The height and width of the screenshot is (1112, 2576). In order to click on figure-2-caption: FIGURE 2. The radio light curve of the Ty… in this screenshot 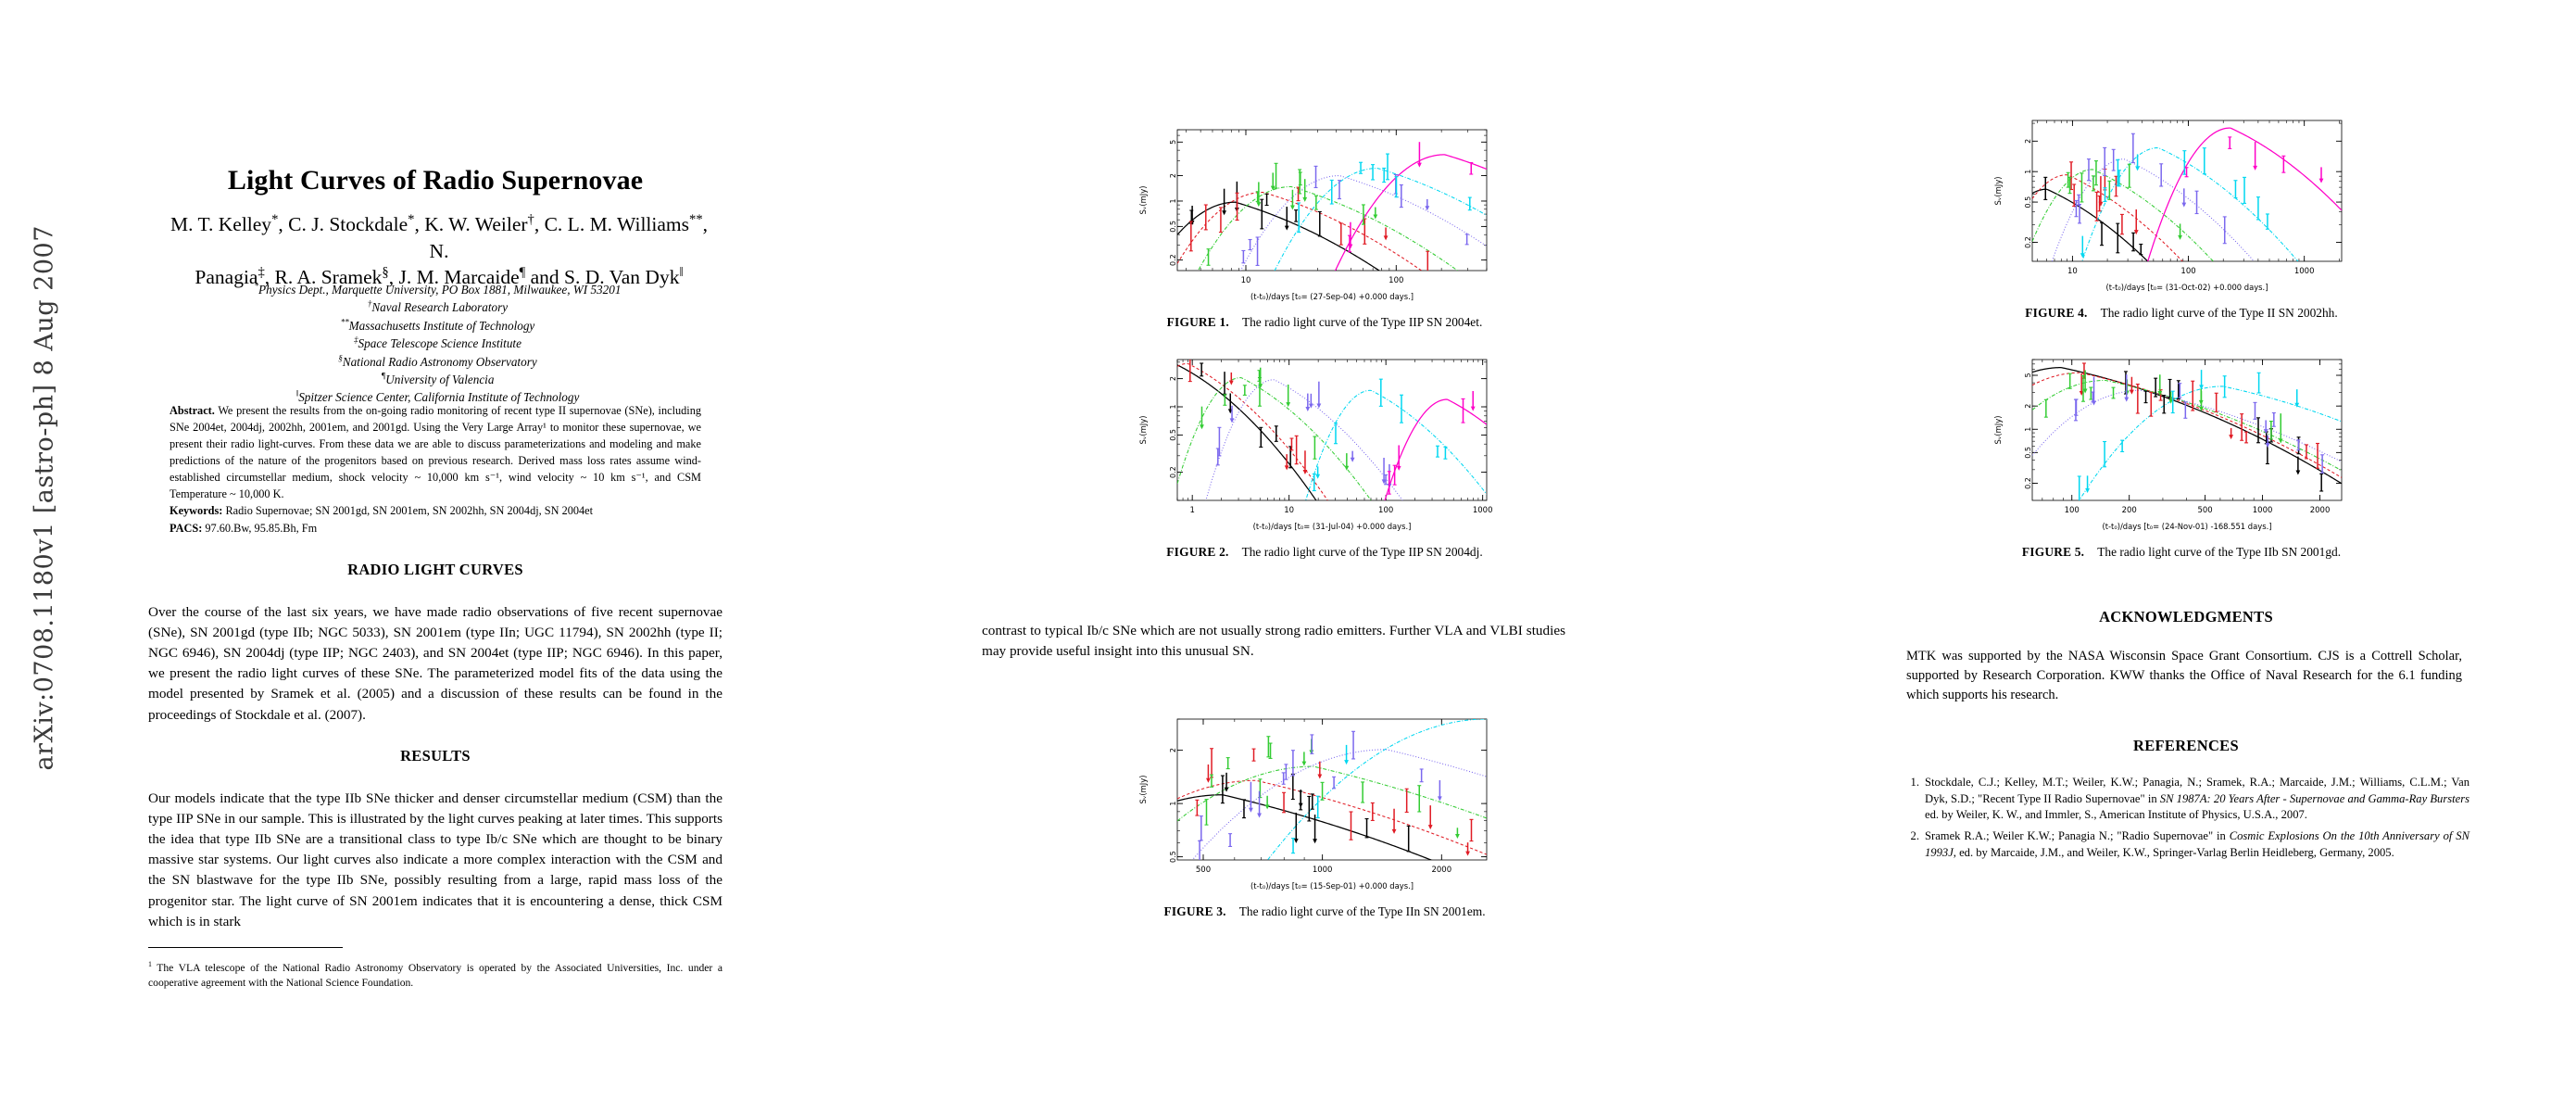, I will do `click(1324, 552)`.